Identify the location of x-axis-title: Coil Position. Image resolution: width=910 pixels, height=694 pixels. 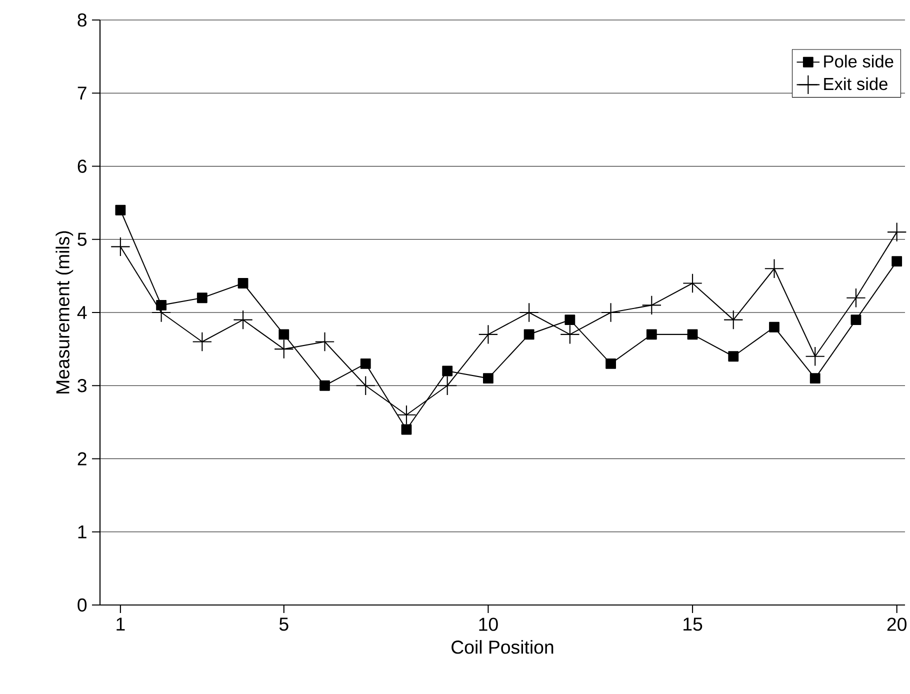
(503, 647).